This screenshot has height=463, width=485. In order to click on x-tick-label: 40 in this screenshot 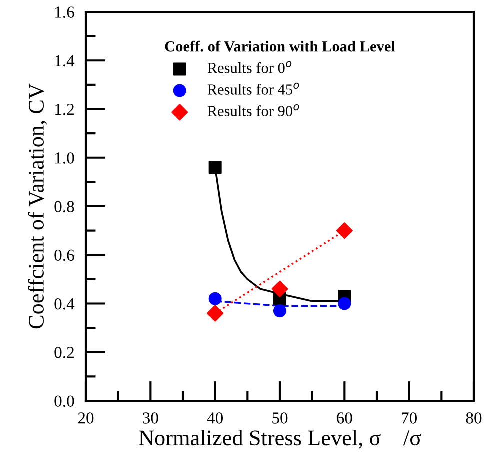, I will do `click(215, 418)`.